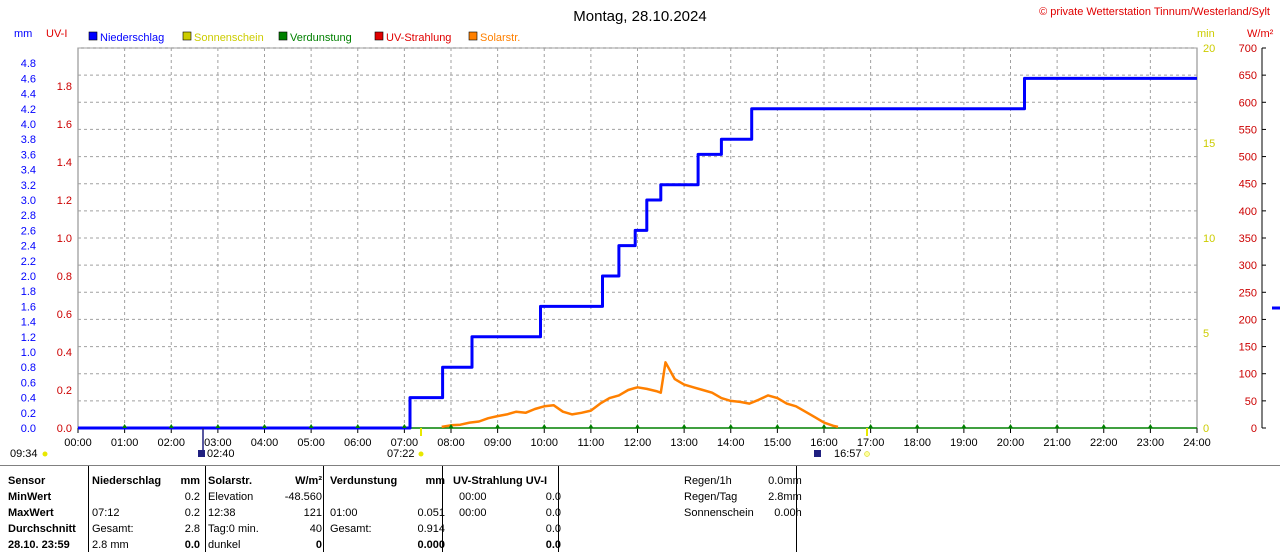 This screenshot has height=553, width=1280. Describe the element at coordinates (1209, 239) in the screenshot. I see `tick-label-min: 10` at that location.